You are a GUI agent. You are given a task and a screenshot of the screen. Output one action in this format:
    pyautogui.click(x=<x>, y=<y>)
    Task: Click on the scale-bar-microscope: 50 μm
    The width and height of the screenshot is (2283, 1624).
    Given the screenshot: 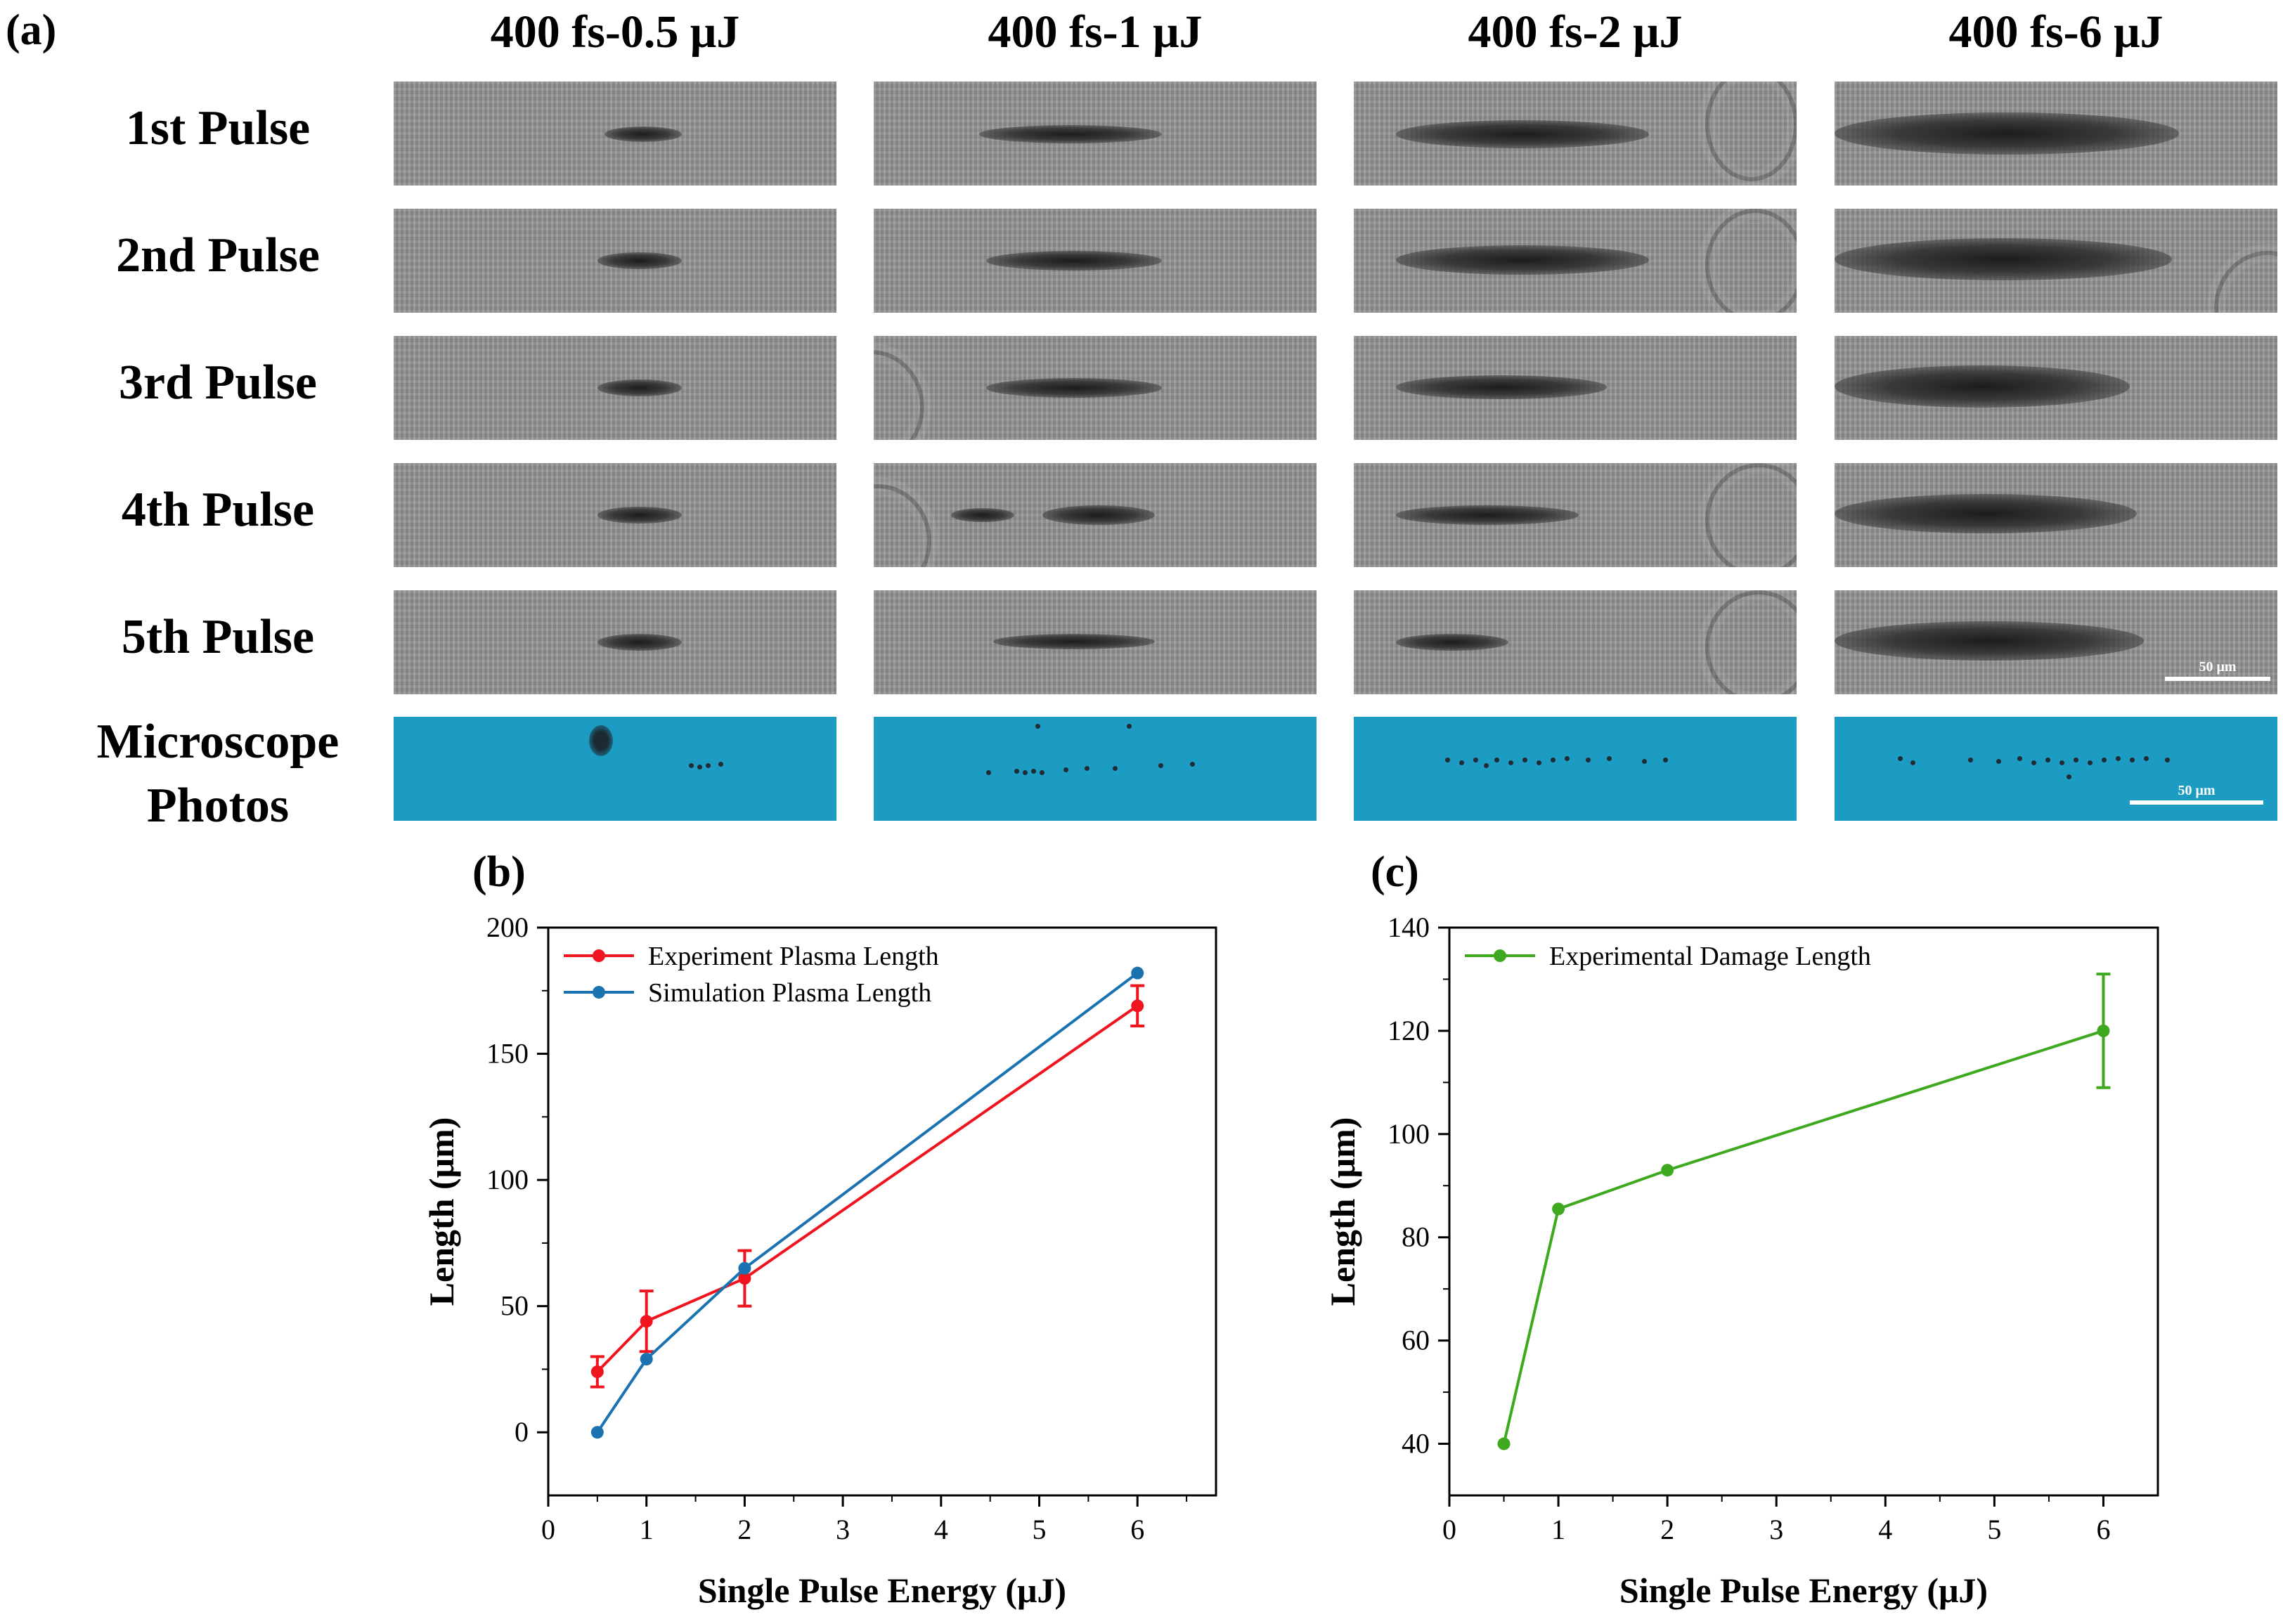 What is the action you would take?
    pyautogui.click(x=2196, y=794)
    